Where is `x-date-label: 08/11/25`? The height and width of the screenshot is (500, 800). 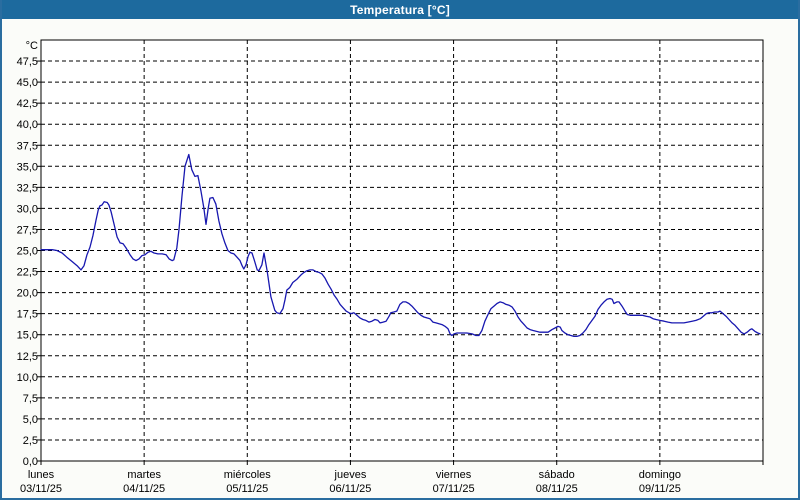 x-date-label: 08/11/25 is located at coordinates (557, 489).